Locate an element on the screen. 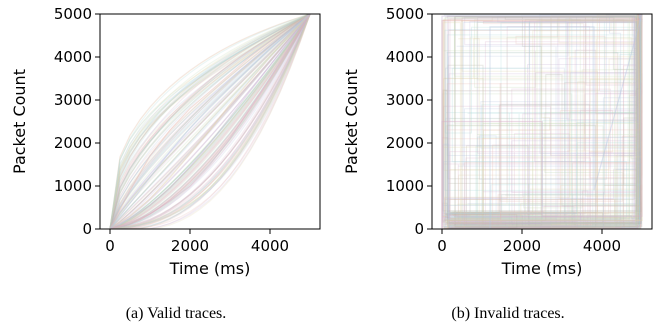 The width and height of the screenshot is (660, 326). x-axis-label: Time (ms) is located at coordinates (210, 268).